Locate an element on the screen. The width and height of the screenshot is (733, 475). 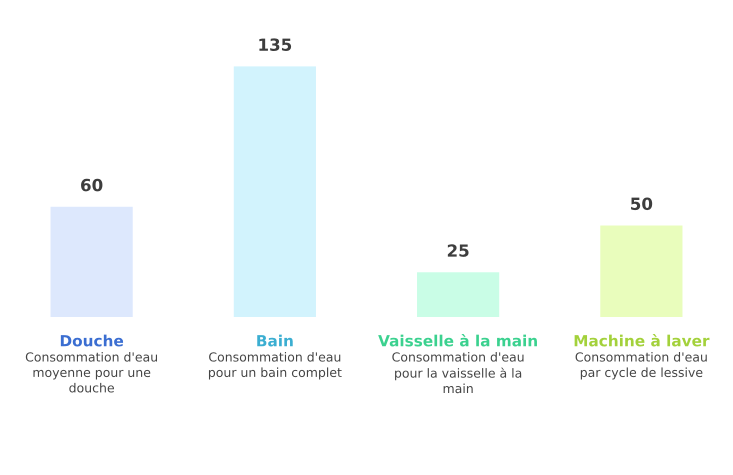
data-label: 60 is located at coordinates (91, 185).